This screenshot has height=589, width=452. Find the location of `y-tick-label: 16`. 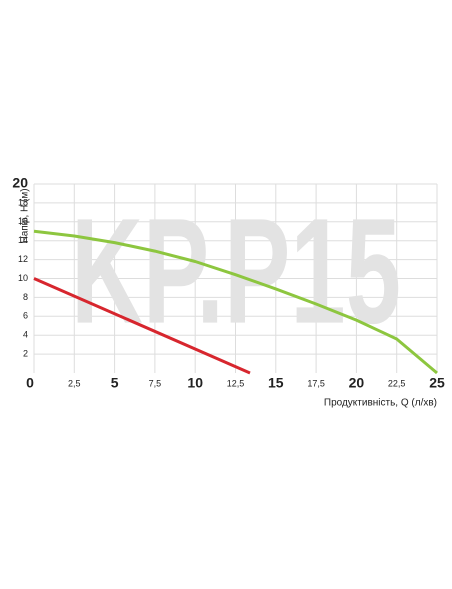

y-tick-label: 16 is located at coordinates (23, 221).